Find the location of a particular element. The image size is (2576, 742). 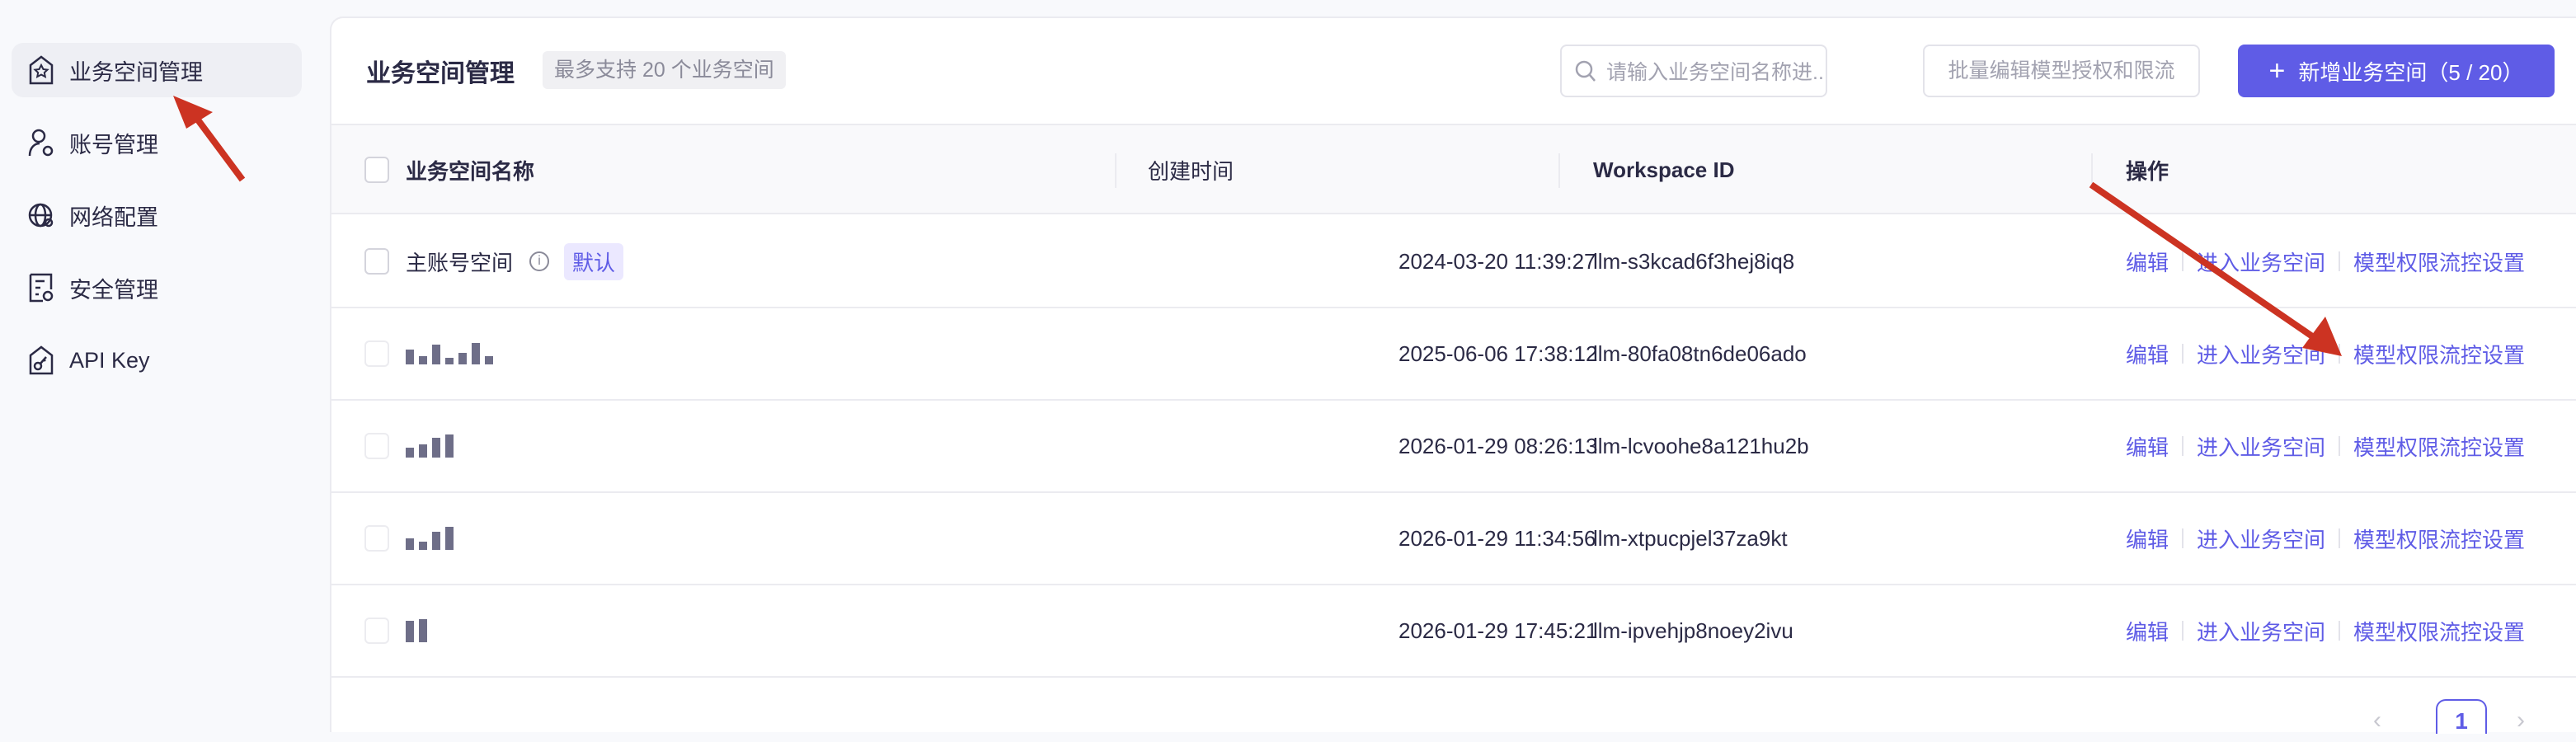

select-all-checkbox is located at coordinates (376, 170).